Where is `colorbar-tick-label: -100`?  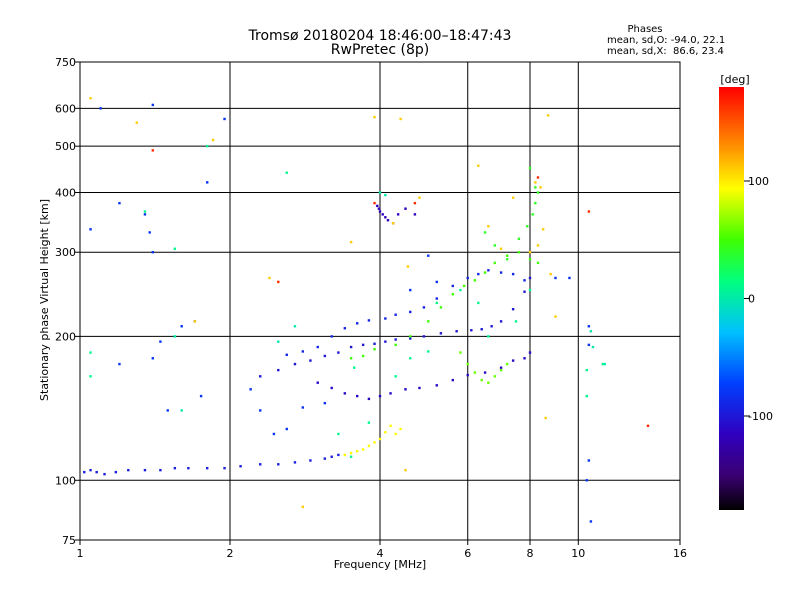
colorbar-tick-label: -100 is located at coordinates (760, 416).